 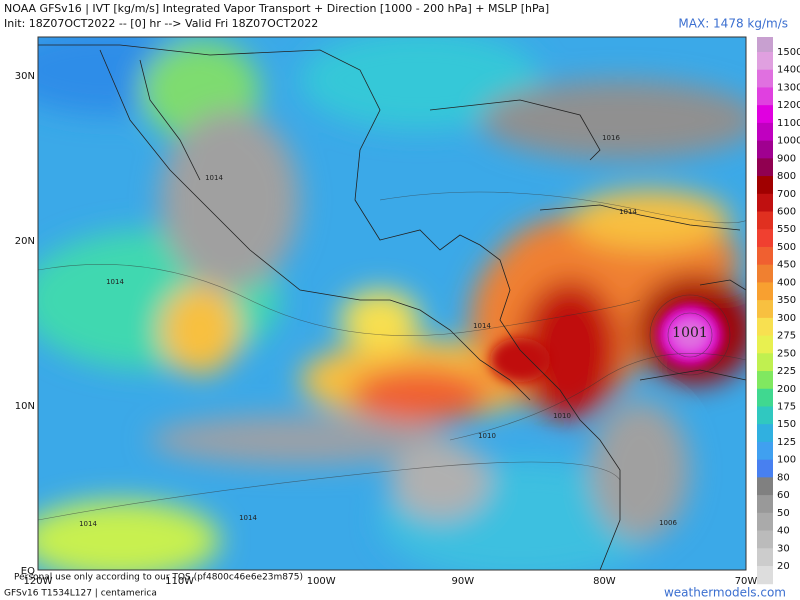 What do you see at coordinates (783, 566) in the screenshot?
I see `colorbar-label: 20` at bounding box center [783, 566].